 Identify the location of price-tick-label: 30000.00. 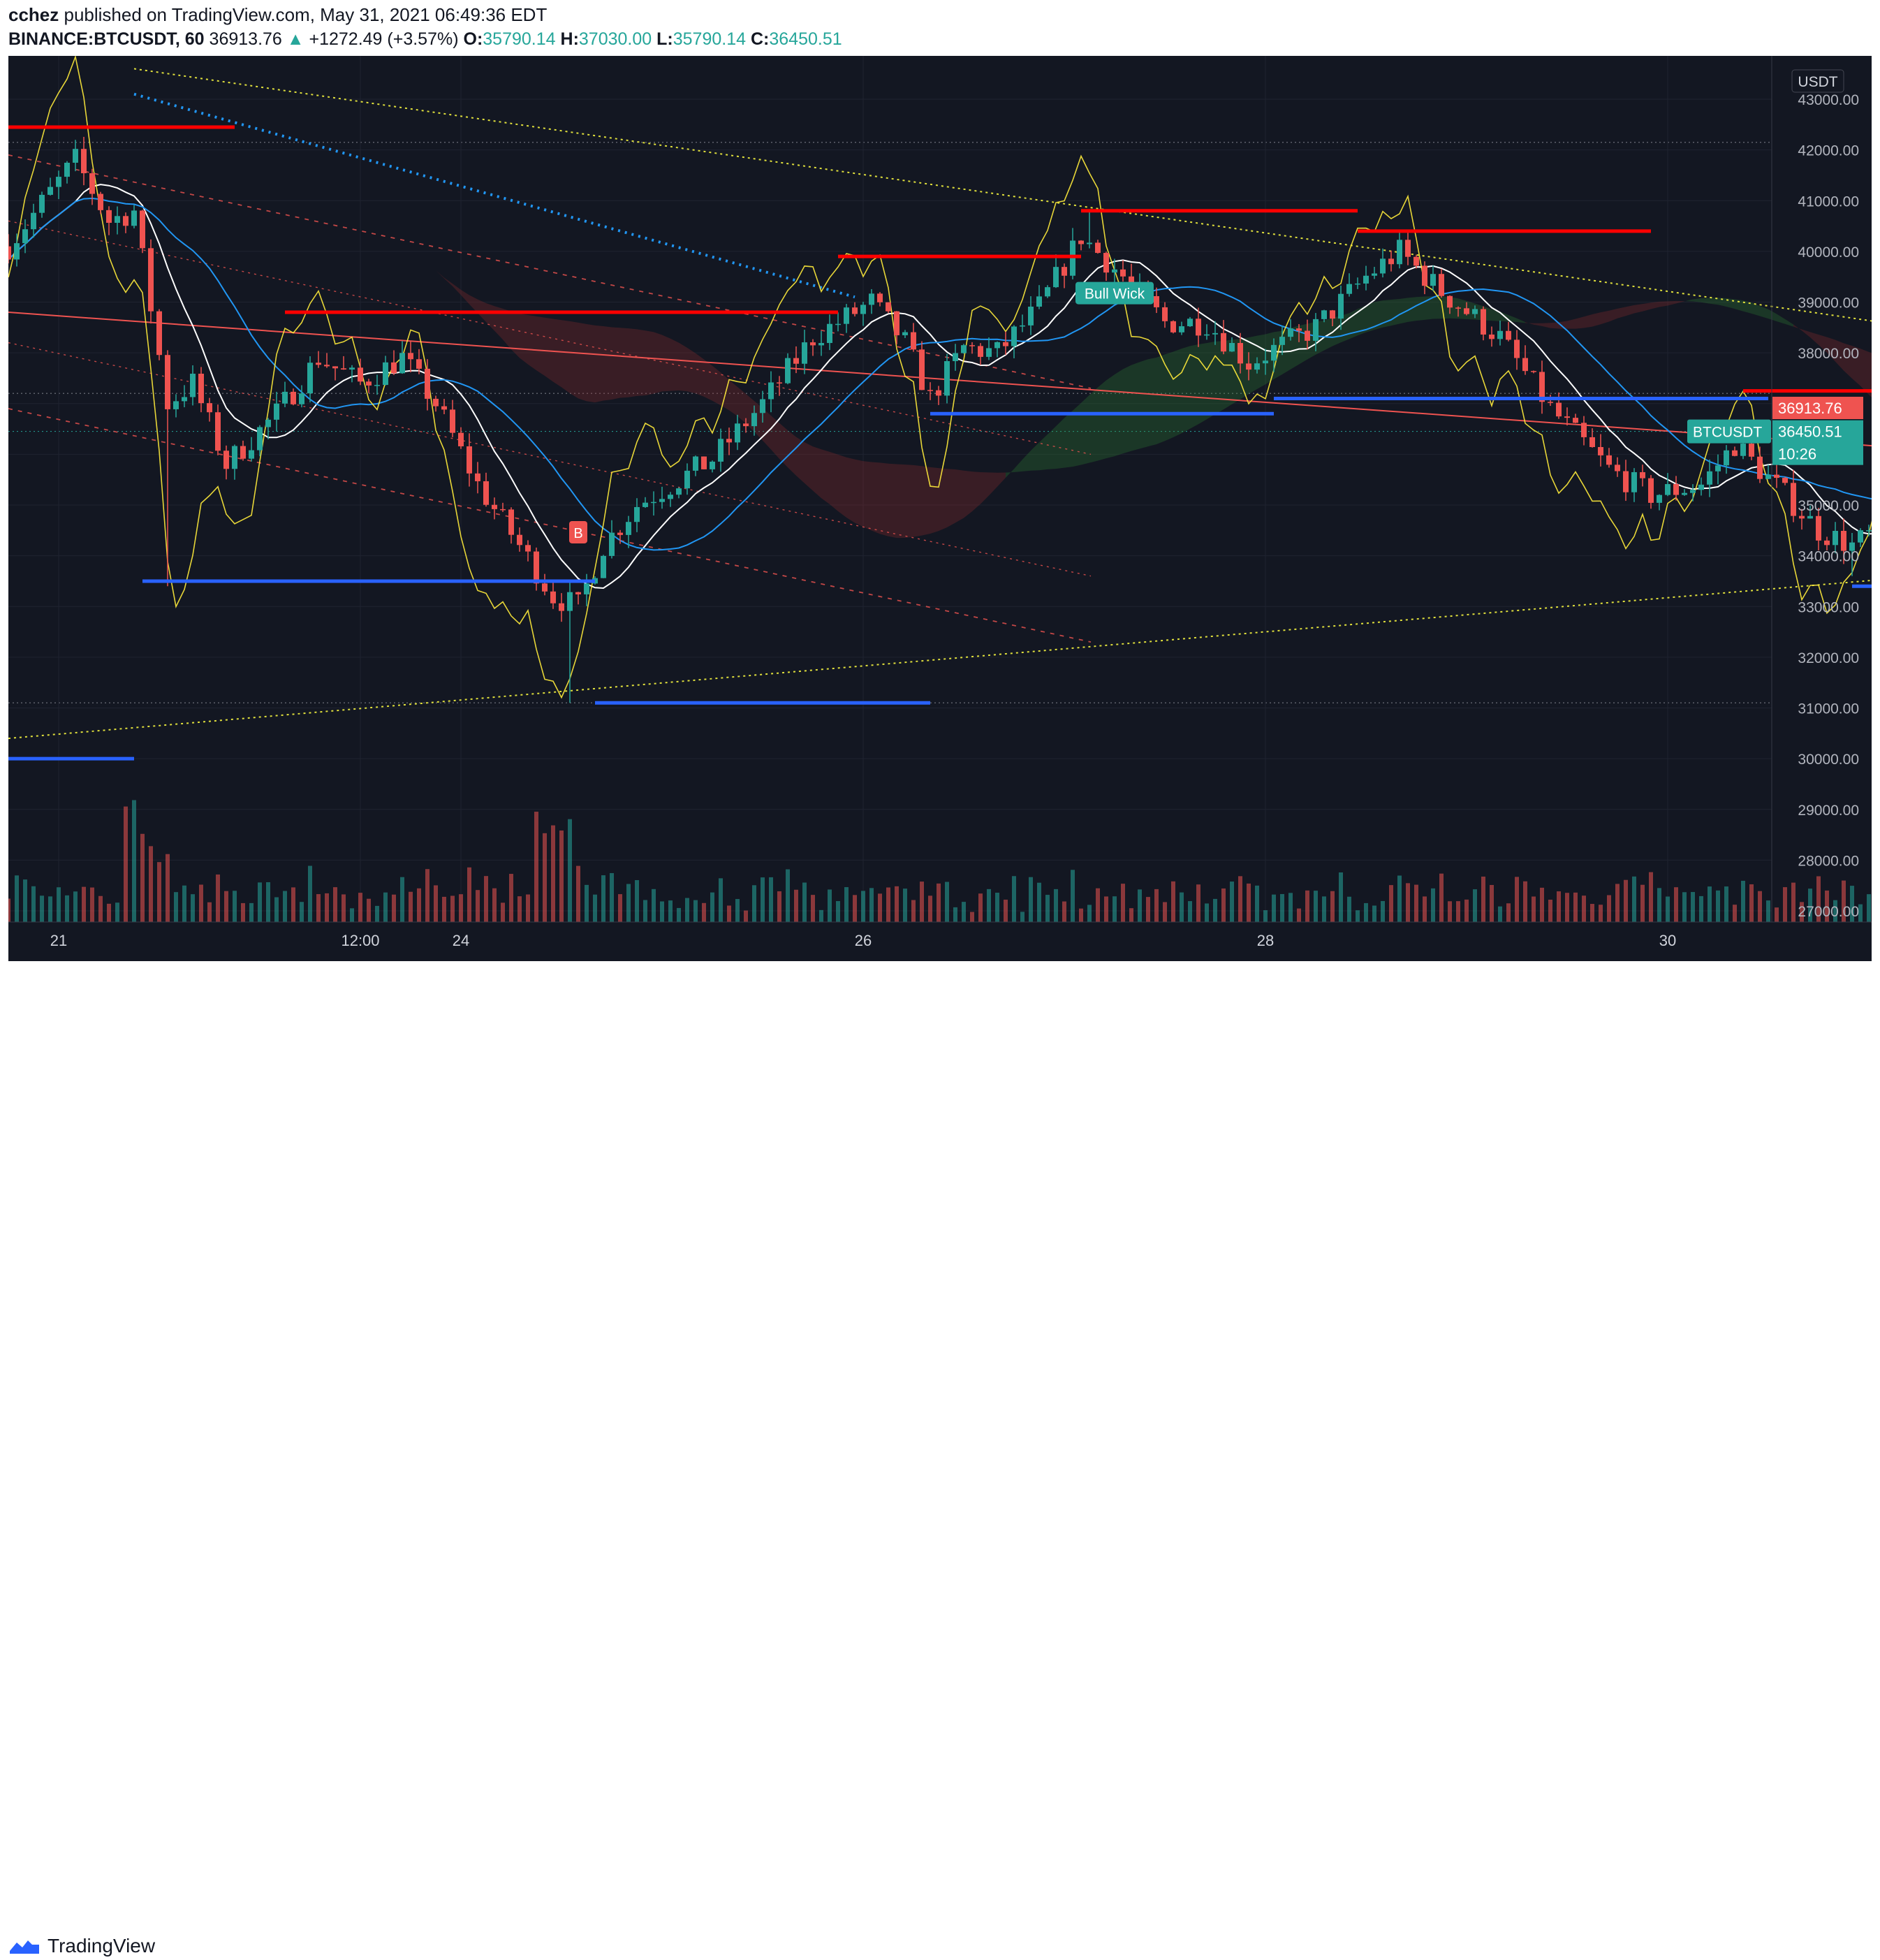
(1828, 760).